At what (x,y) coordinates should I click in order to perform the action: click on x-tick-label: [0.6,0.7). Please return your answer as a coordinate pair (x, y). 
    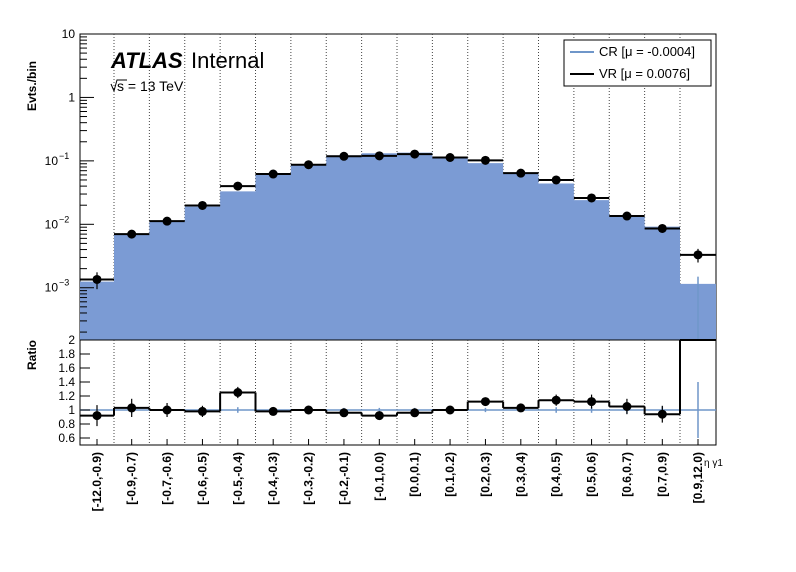
    Looking at the image, I should click on (627, 474).